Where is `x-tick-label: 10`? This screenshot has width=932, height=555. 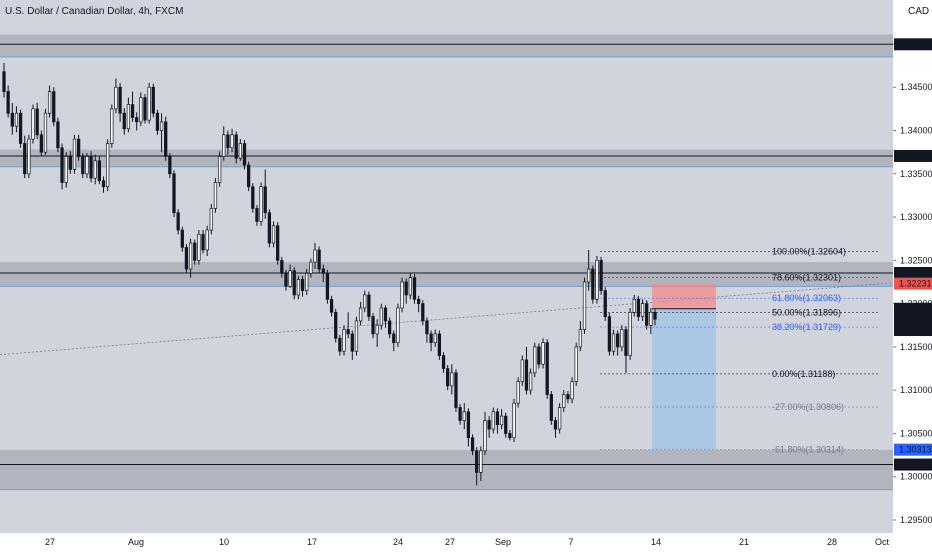 x-tick-label: 10 is located at coordinates (224, 542).